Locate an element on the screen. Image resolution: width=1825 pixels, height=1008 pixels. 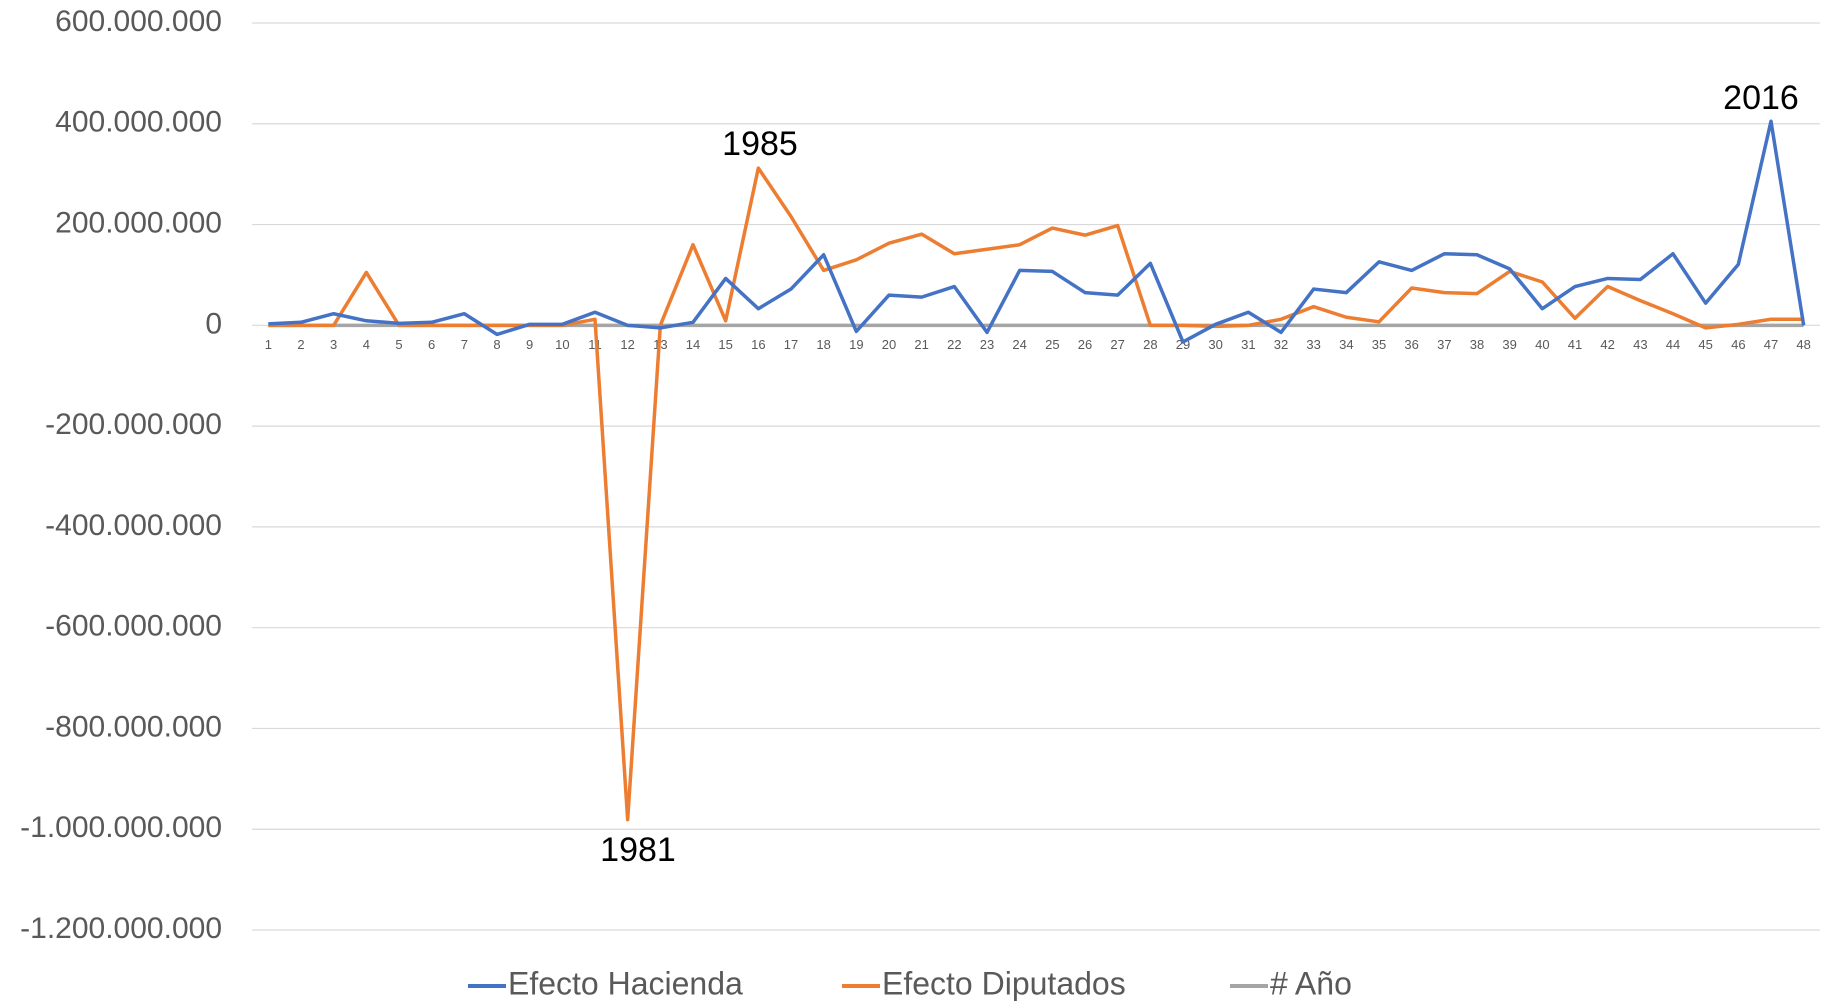
x-tick-label: 35 is located at coordinates (1379, 344).